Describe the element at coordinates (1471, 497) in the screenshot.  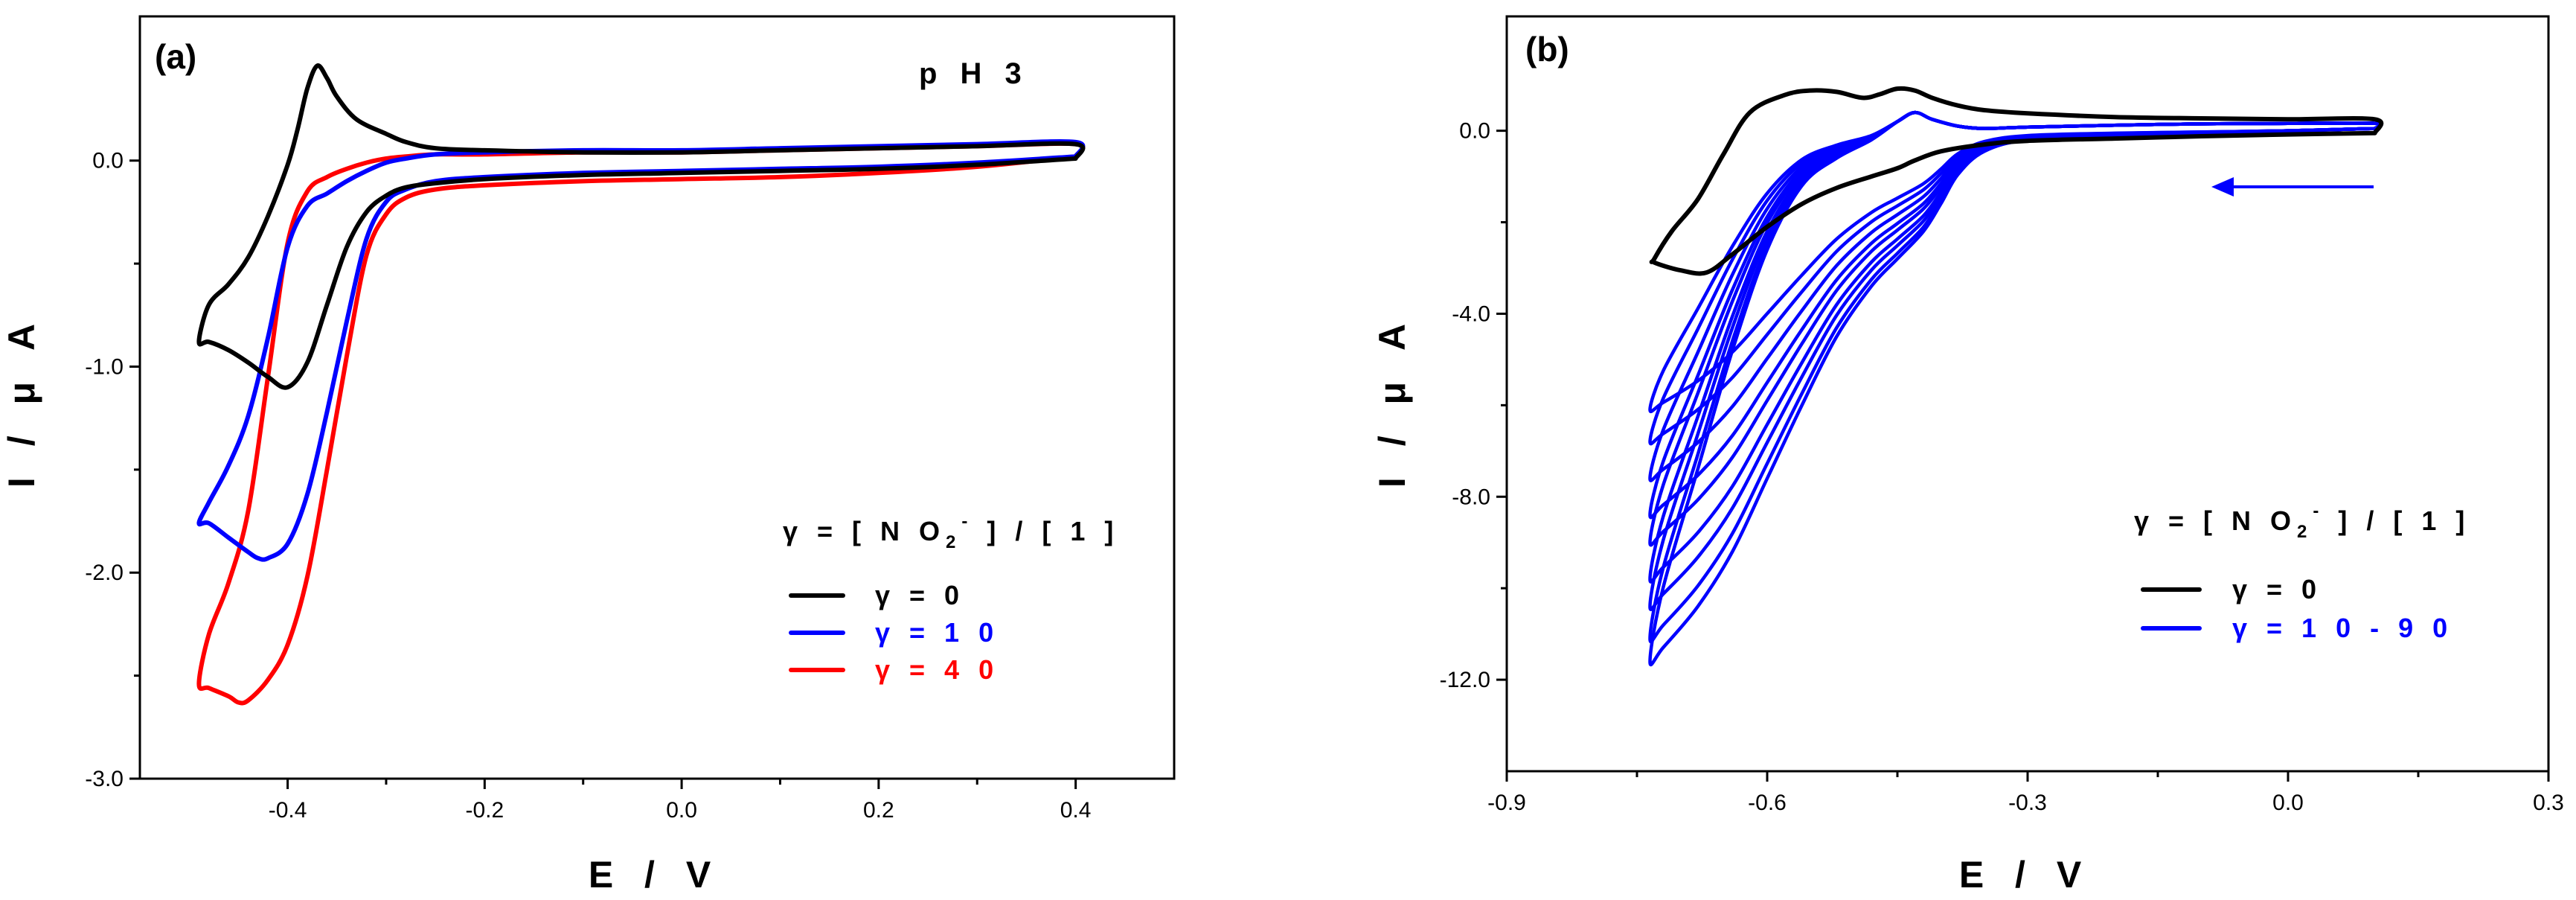
I see `panel-b-y-tick-label: -8.0` at that location.